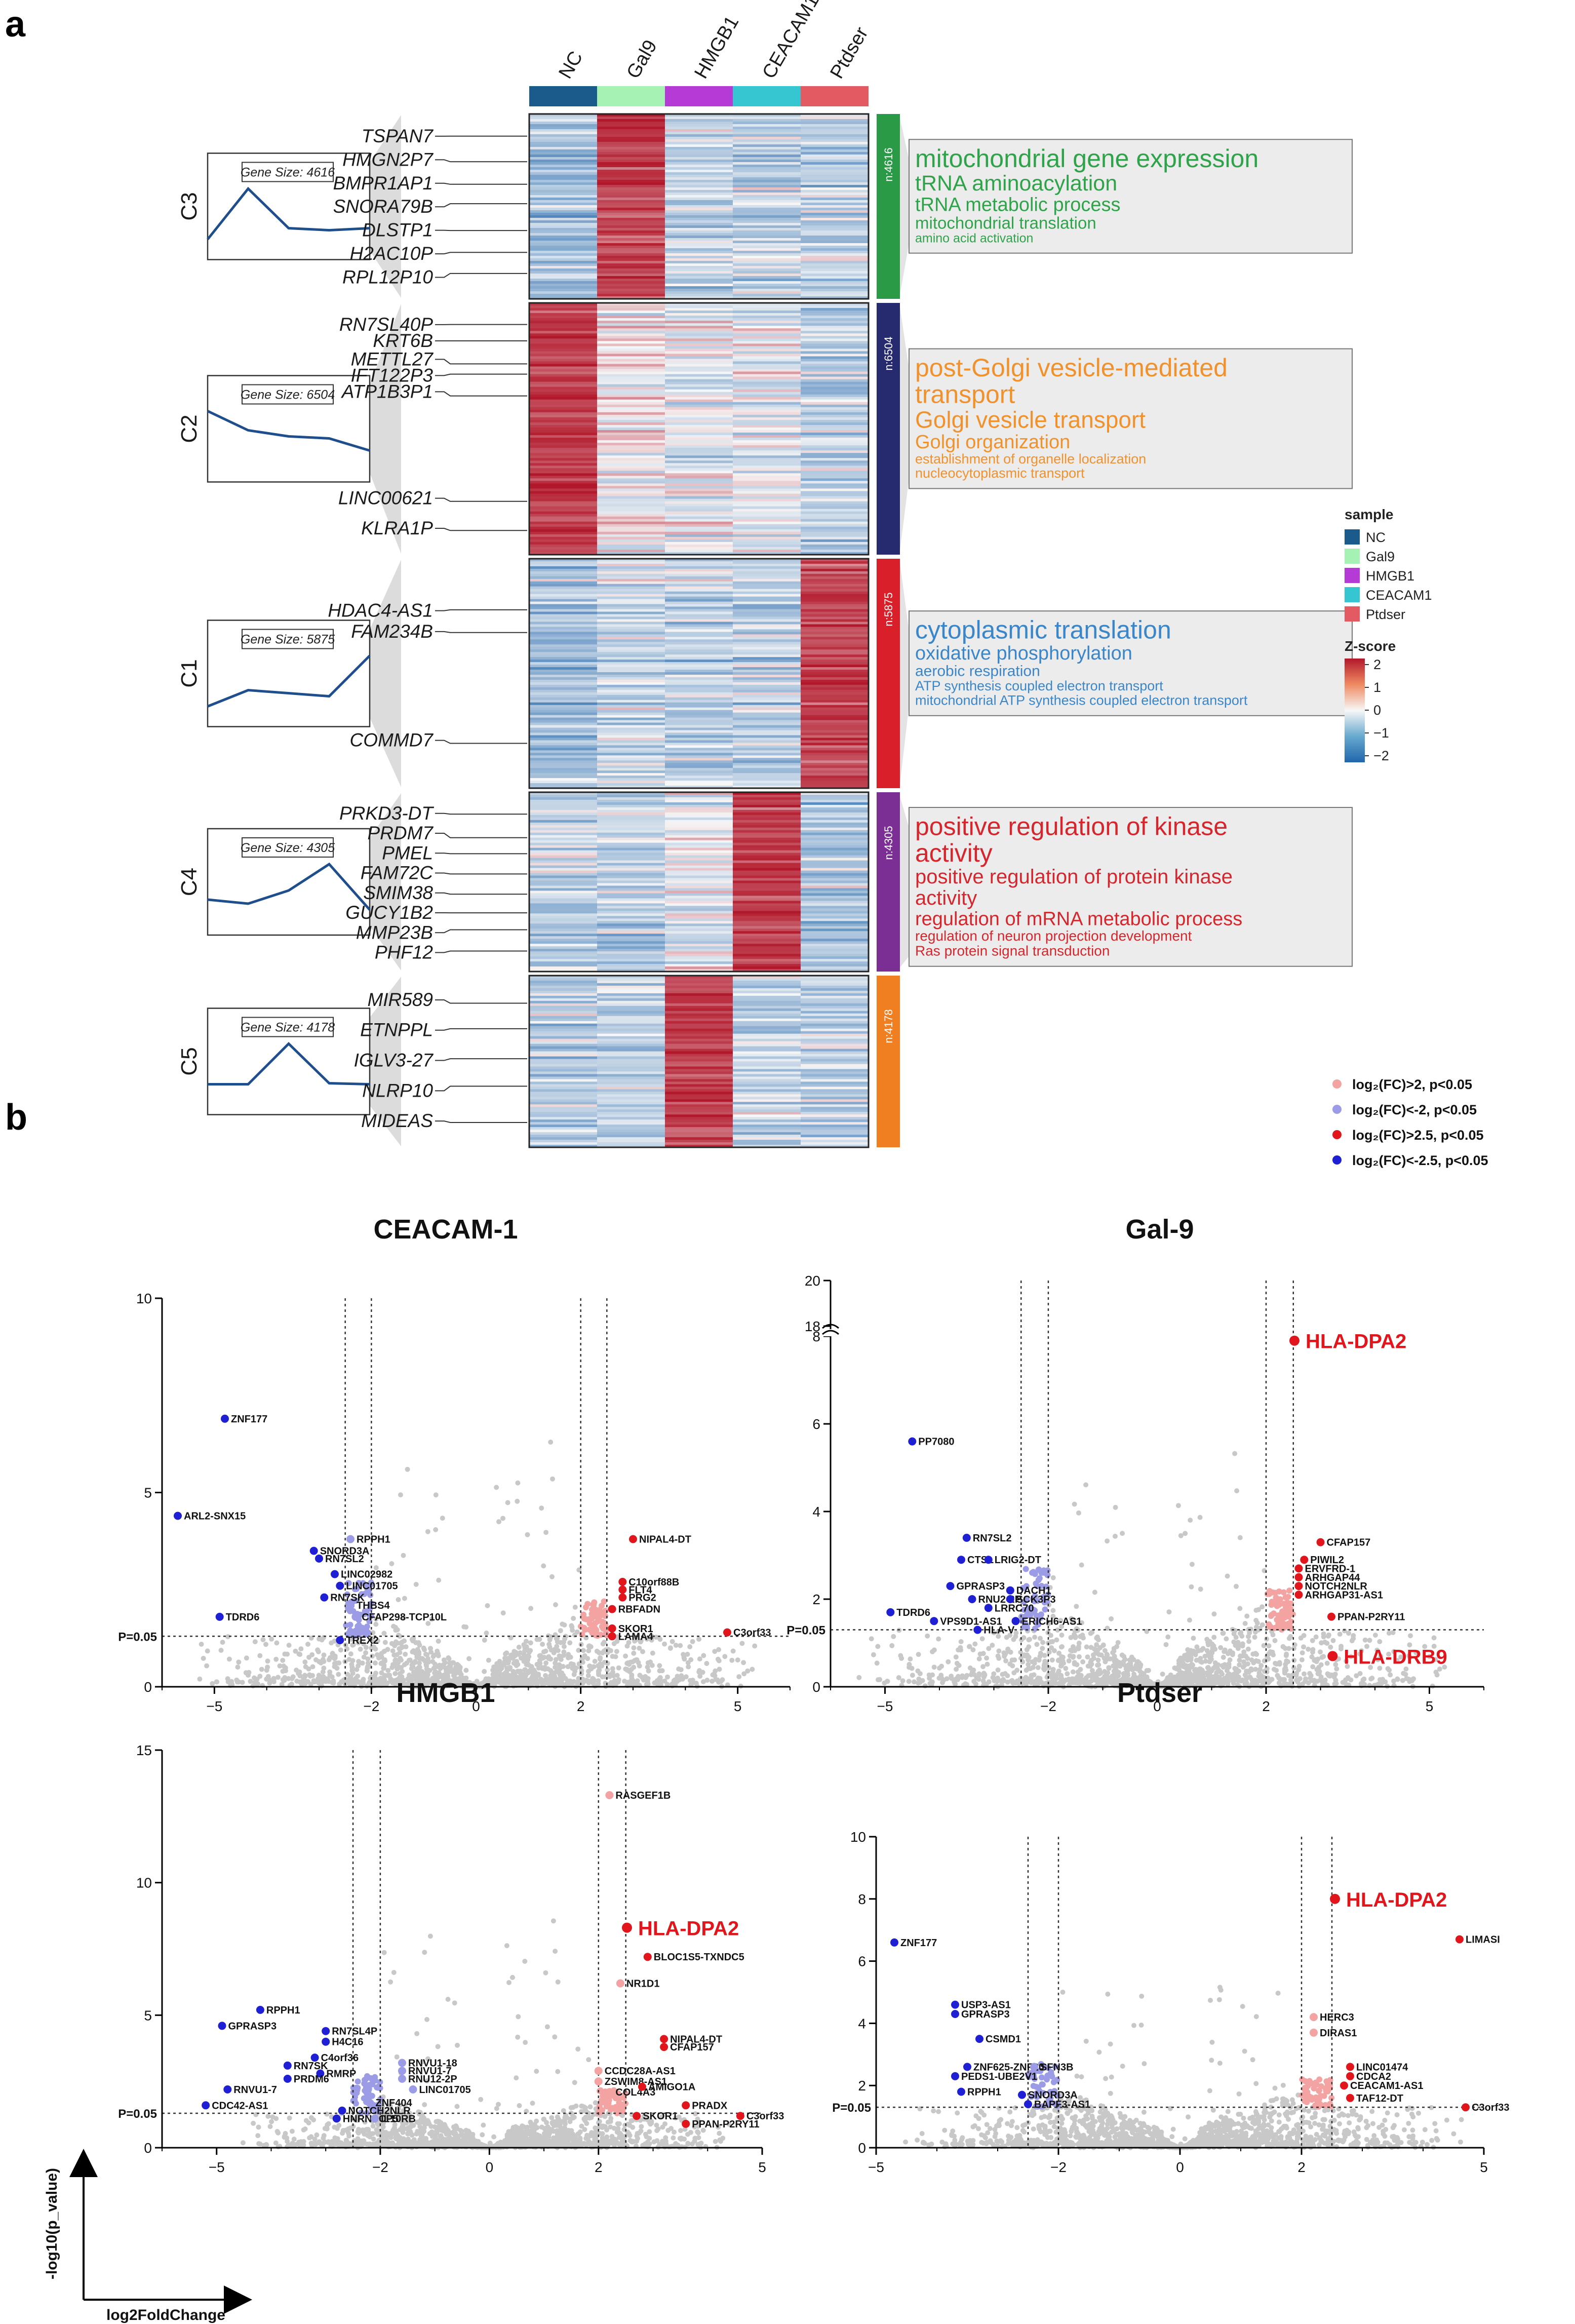  Describe the element at coordinates (289, 1063) in the screenshot. I see `cluster-profile-line` at that location.